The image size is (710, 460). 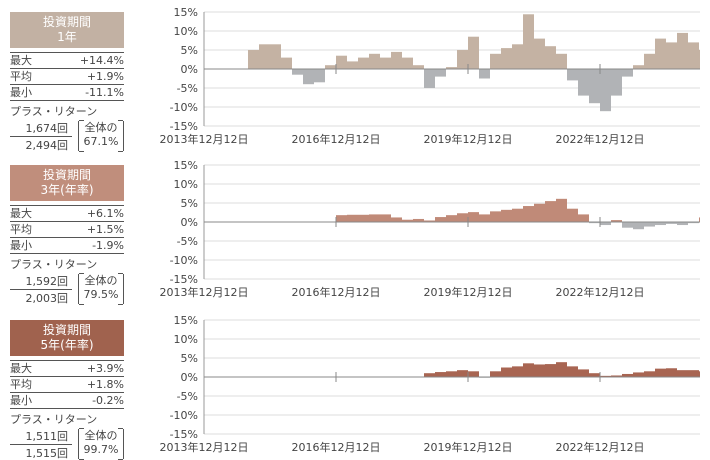 What do you see at coordinates (101, 289) in the screenshot?
I see `ratio-box: 全体の 79.5%` at bounding box center [101, 289].